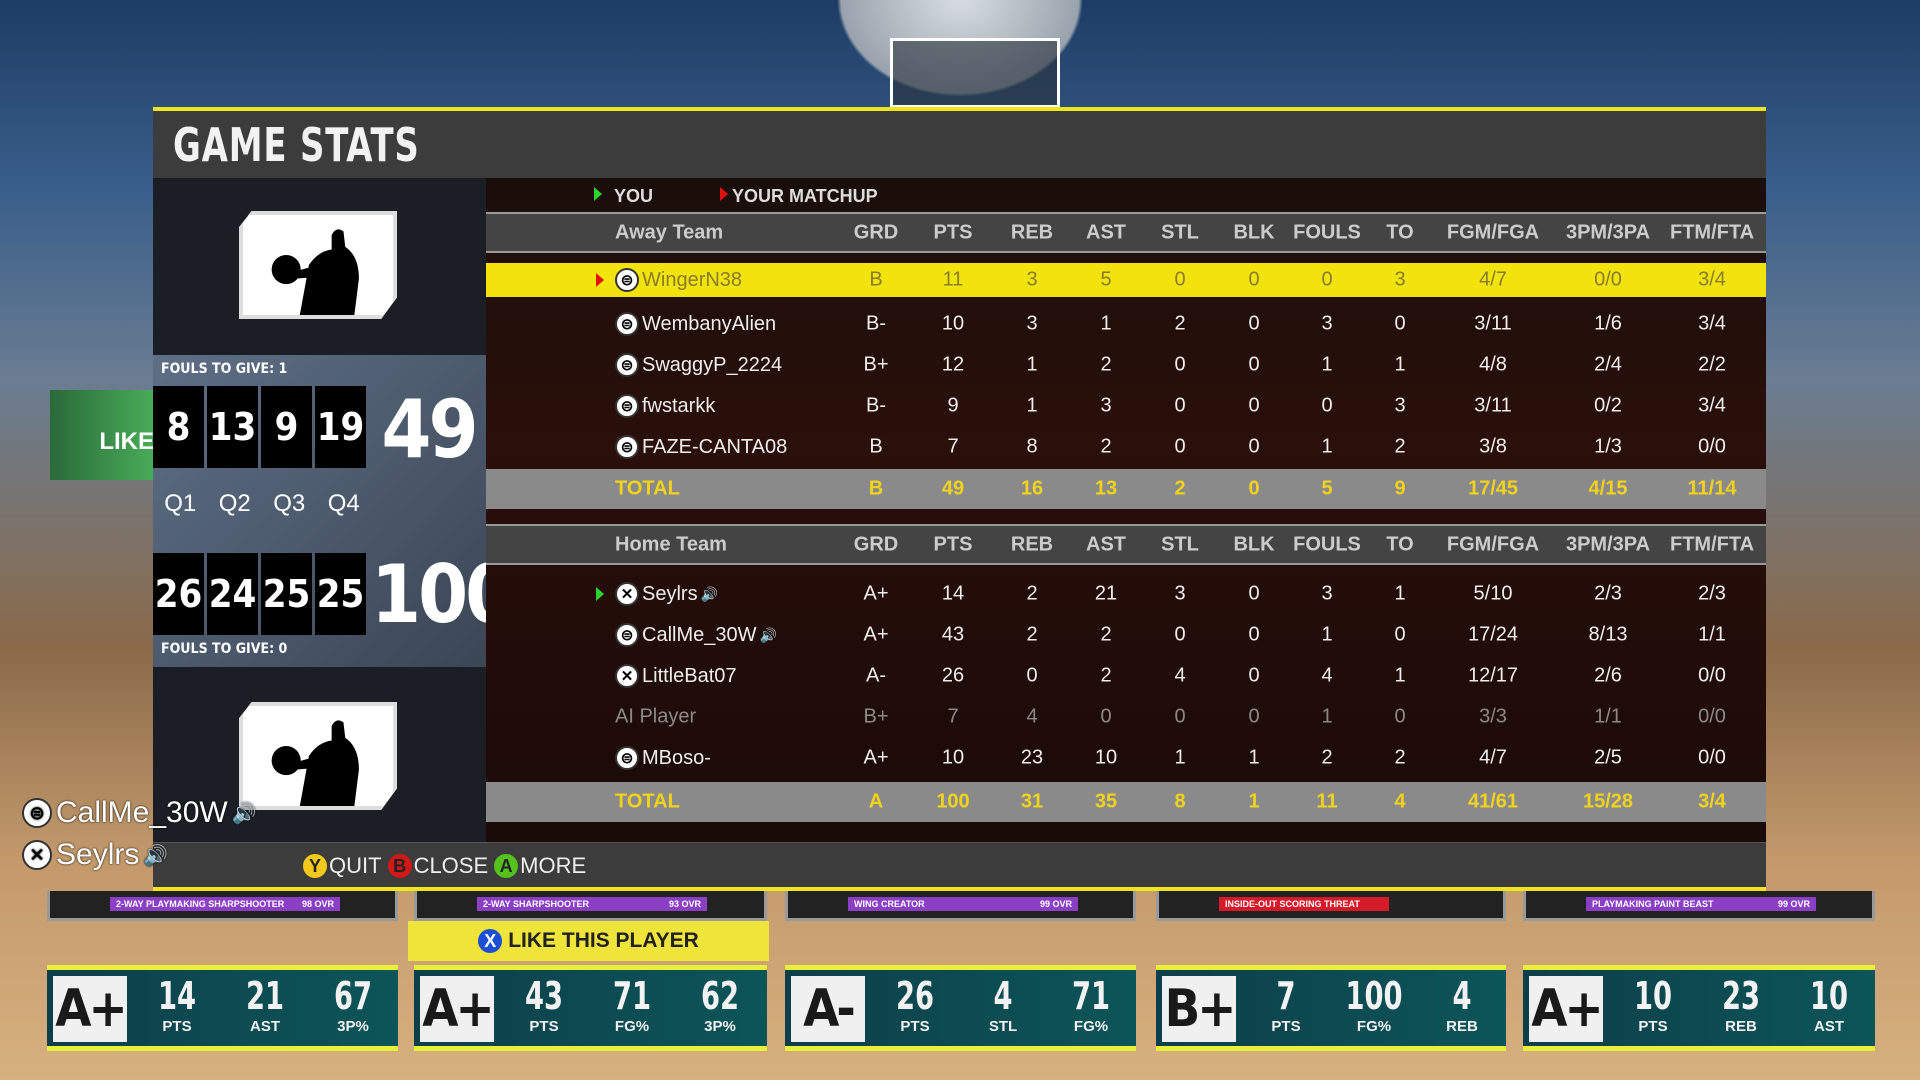 Image resolution: width=1920 pixels, height=1080 pixels. Describe the element at coordinates (1374, 1004) in the screenshot. I see `card-stat: 100 FG%` at that location.